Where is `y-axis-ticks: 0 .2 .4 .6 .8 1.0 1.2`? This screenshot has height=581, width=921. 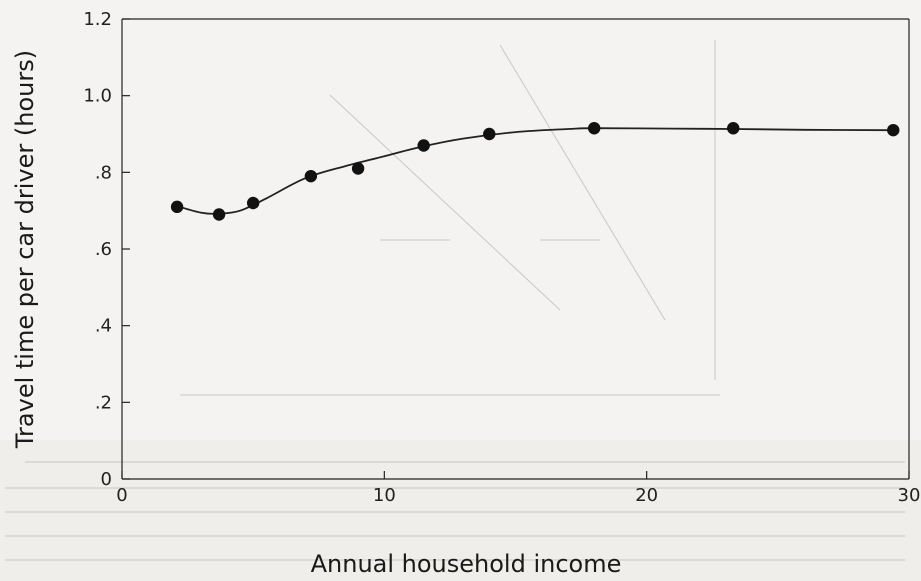
y-axis-ticks: 0 .2 .4 .6 .8 1.0 1.2 is located at coordinates (106, 249).